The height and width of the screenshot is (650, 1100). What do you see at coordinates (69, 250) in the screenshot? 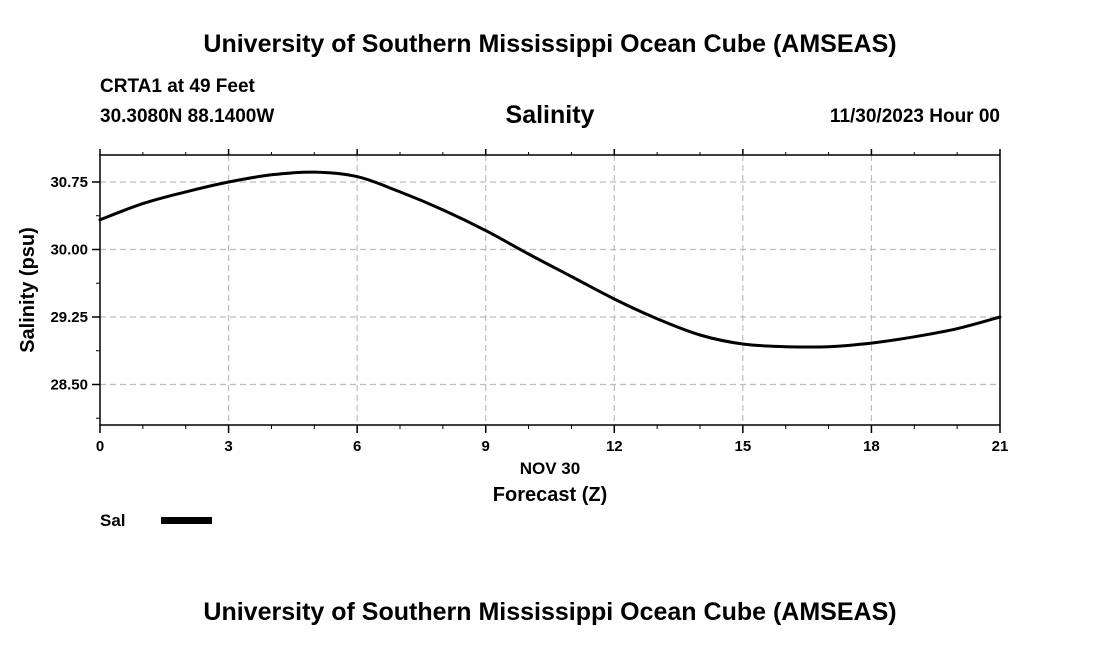
I see `y-tick-label: 30.00` at bounding box center [69, 250].